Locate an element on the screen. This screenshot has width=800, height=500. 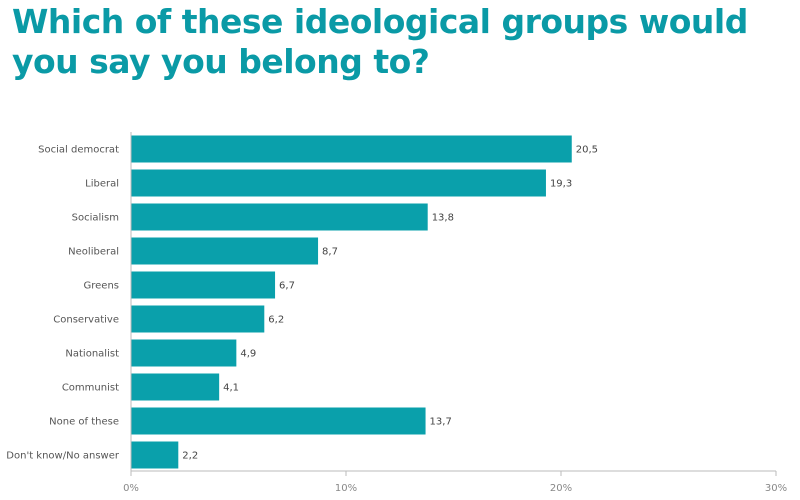
category-label-4: Greens is located at coordinates (102, 286).